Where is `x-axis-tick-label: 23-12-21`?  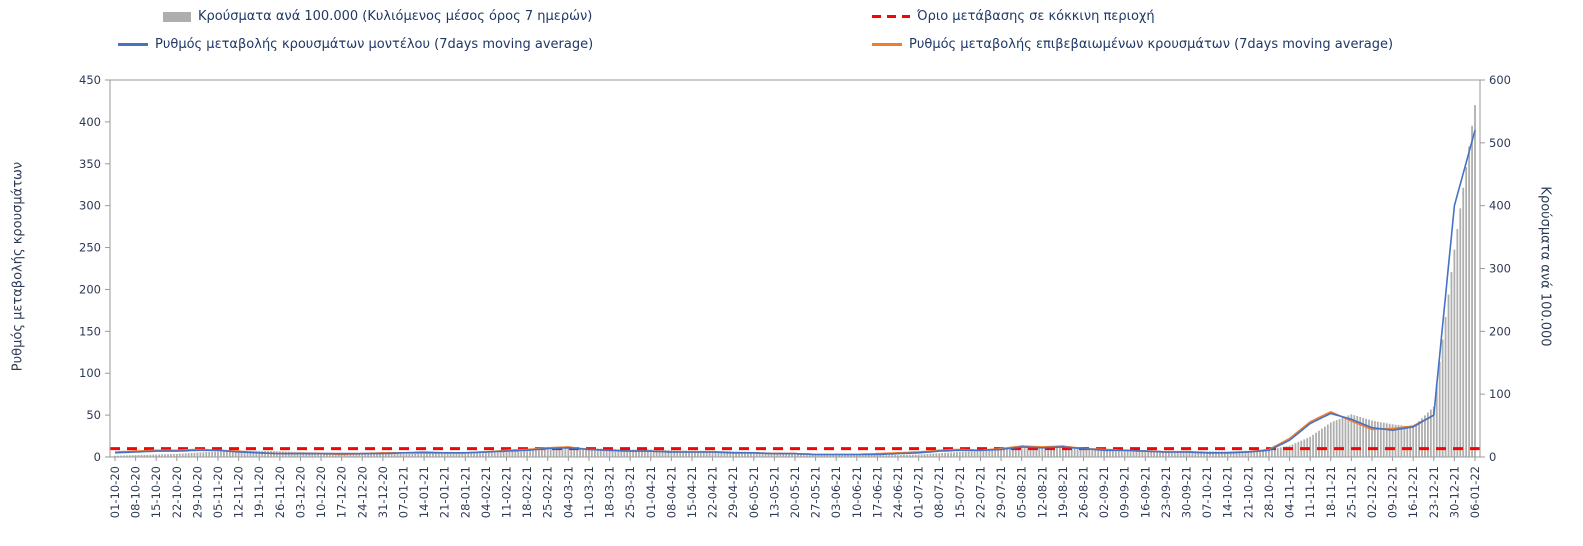 x-axis-tick-label: 23-12-21 is located at coordinates (1434, 492).